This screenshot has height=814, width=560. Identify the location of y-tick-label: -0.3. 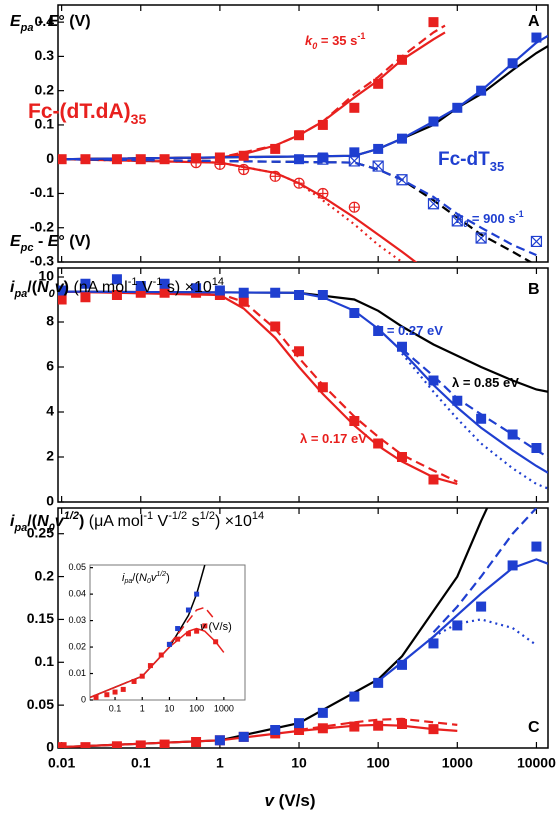
(42, 261).